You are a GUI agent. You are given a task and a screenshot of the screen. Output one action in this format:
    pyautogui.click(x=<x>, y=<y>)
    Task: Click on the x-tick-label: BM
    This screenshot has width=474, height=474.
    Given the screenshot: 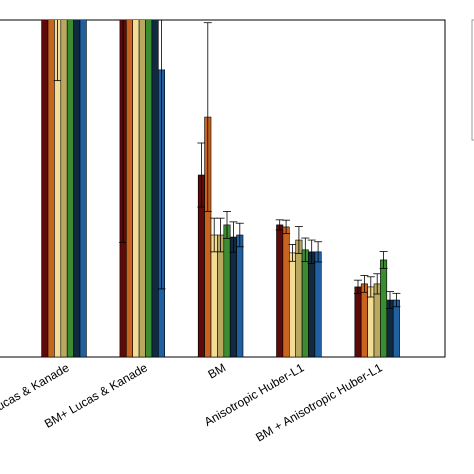 What is the action you would take?
    pyautogui.click(x=217, y=370)
    